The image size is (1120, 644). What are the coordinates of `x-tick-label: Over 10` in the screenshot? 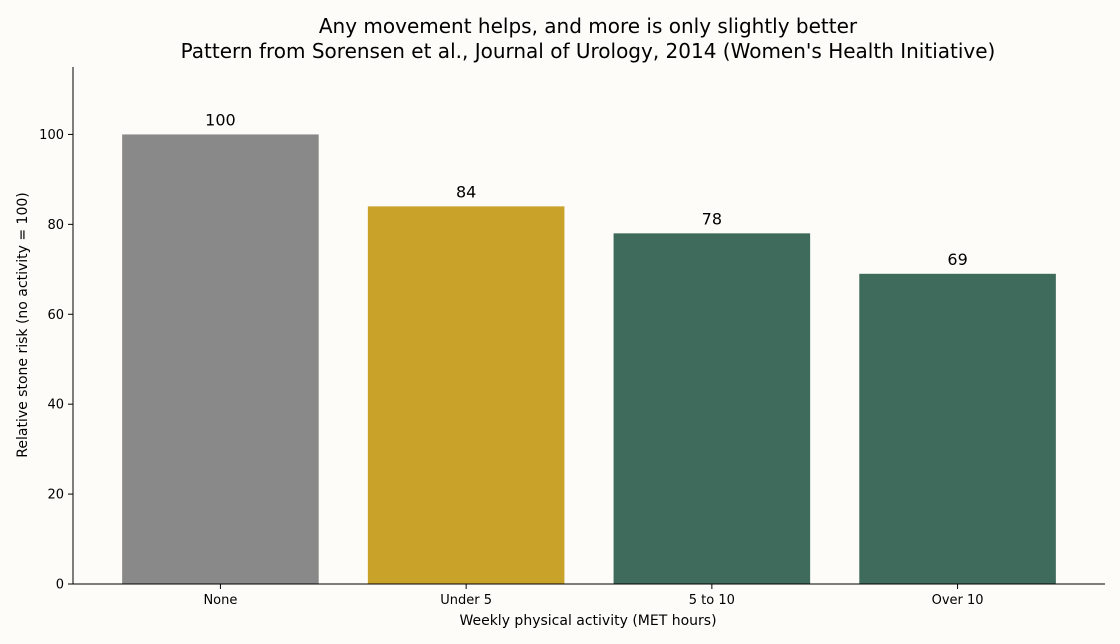 It's located at (958, 600).